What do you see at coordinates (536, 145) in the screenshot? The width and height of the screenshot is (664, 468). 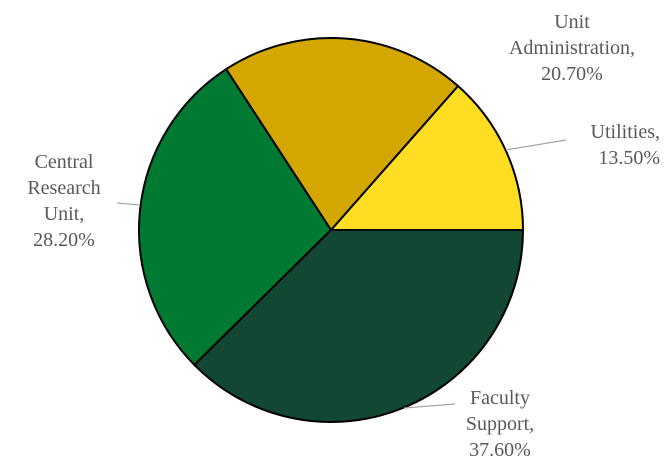 I see `leader-line-utilities` at bounding box center [536, 145].